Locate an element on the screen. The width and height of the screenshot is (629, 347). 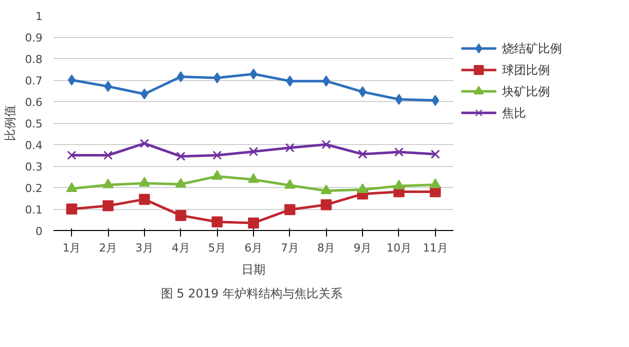
y-axis-title: 比例值 is located at coordinates (10, 123).